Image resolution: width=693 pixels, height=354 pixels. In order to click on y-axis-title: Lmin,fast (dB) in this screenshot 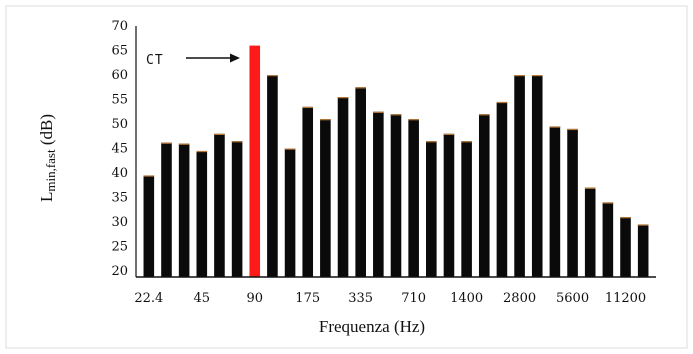, I will do `click(47, 158)`.